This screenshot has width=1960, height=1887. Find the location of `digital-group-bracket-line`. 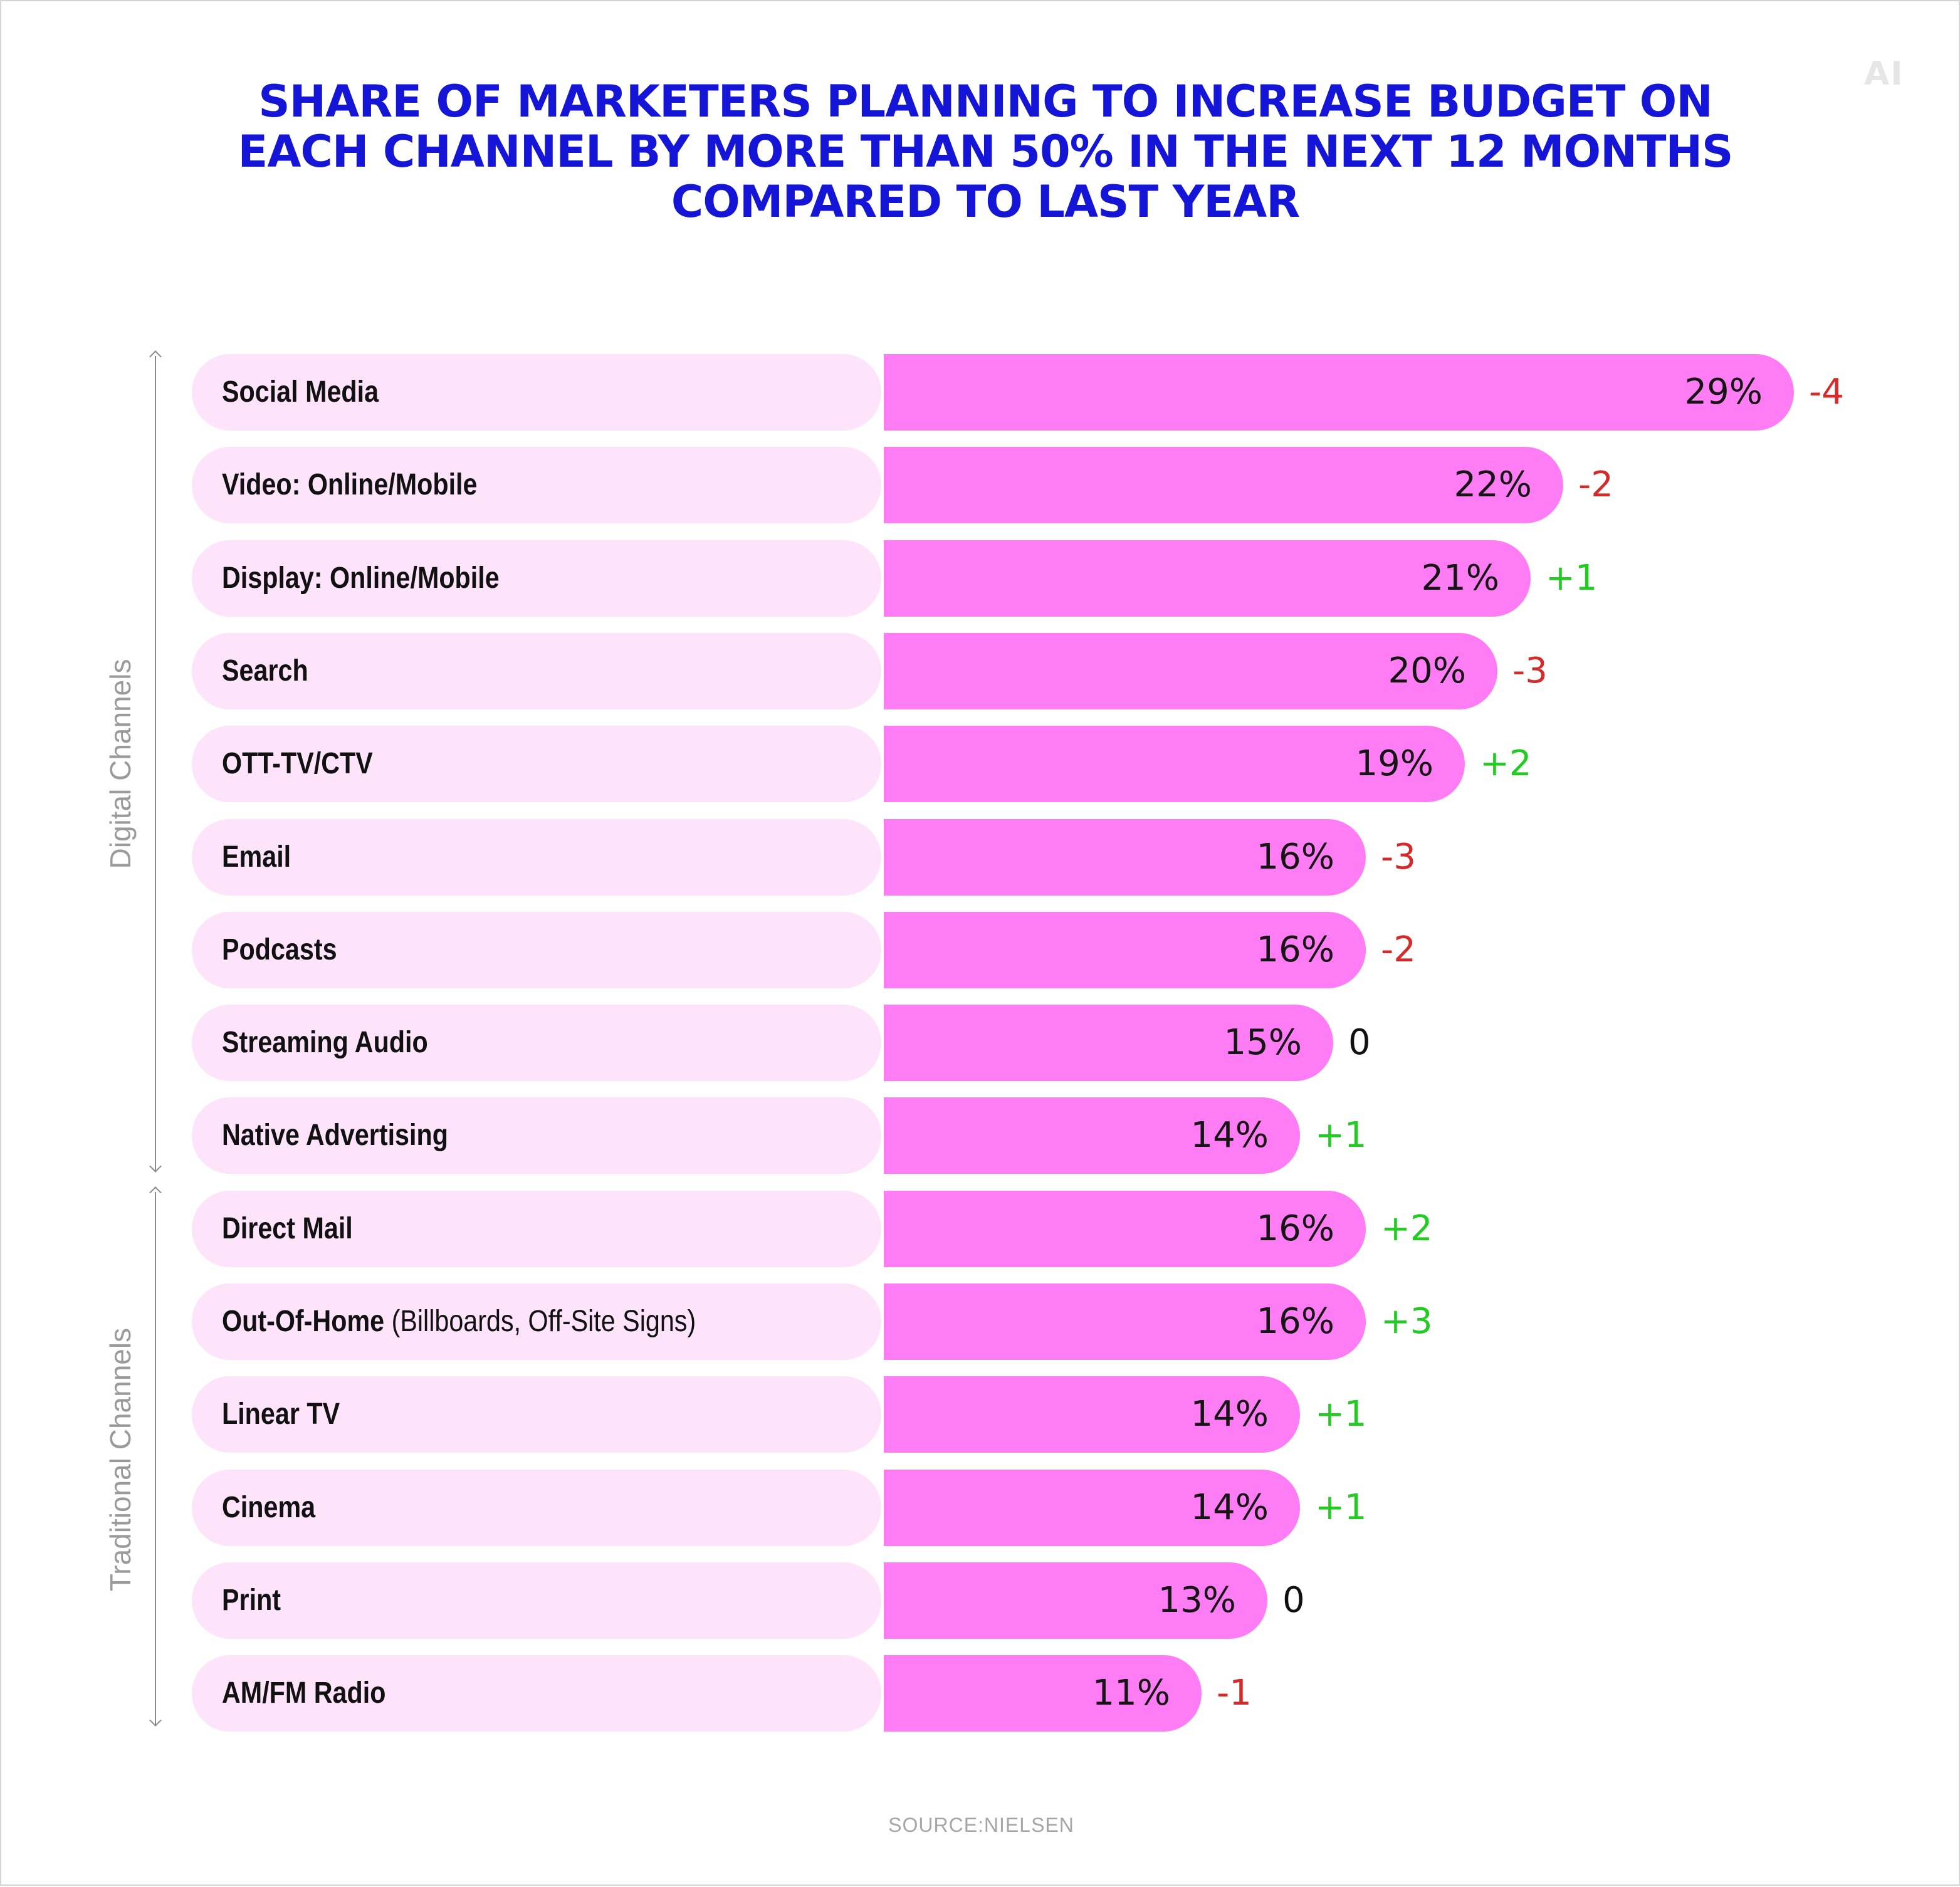

digital-group-bracket-line is located at coordinates (155, 763).